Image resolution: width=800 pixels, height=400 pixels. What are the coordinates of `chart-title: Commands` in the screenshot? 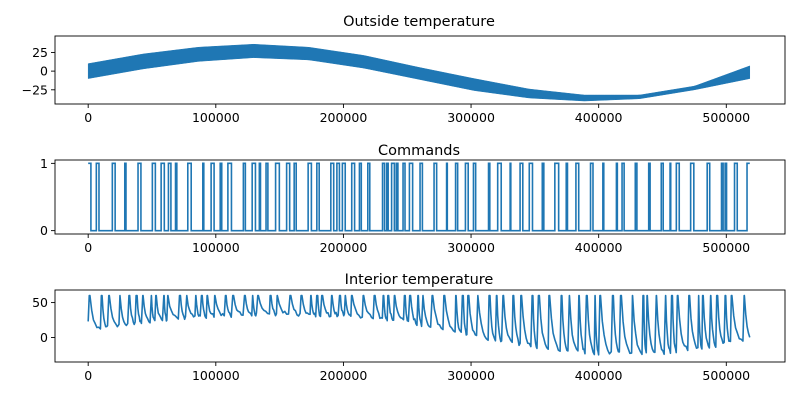 It's located at (419, 151).